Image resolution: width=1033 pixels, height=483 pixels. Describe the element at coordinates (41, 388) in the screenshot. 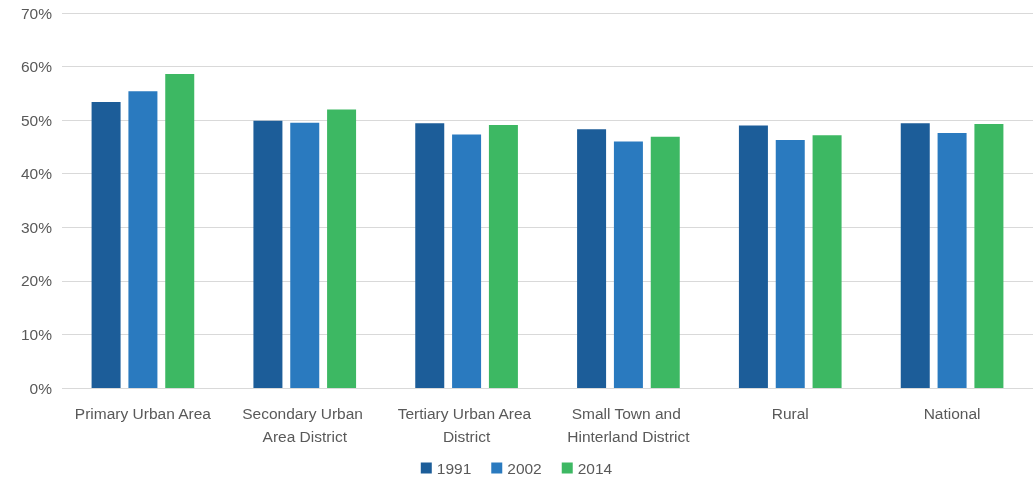

I see `y-tick-label: 0%` at that location.